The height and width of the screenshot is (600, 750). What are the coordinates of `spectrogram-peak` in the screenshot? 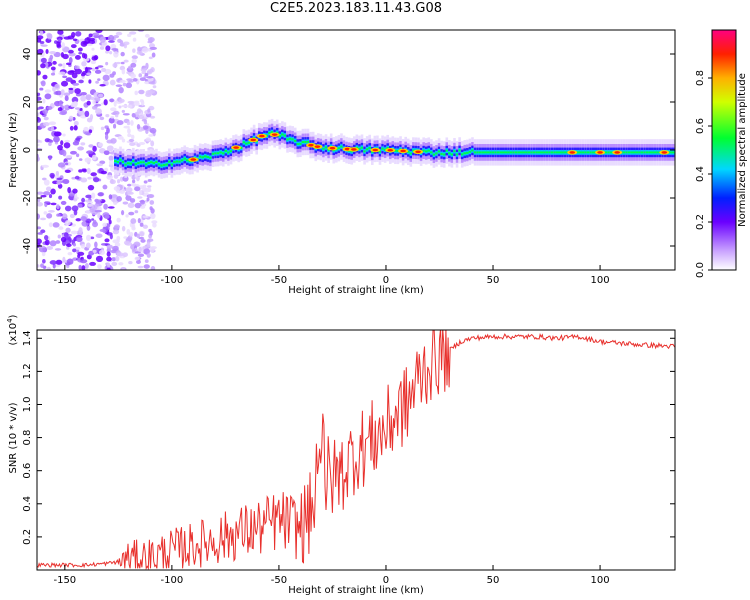 It's located at (311, 145).